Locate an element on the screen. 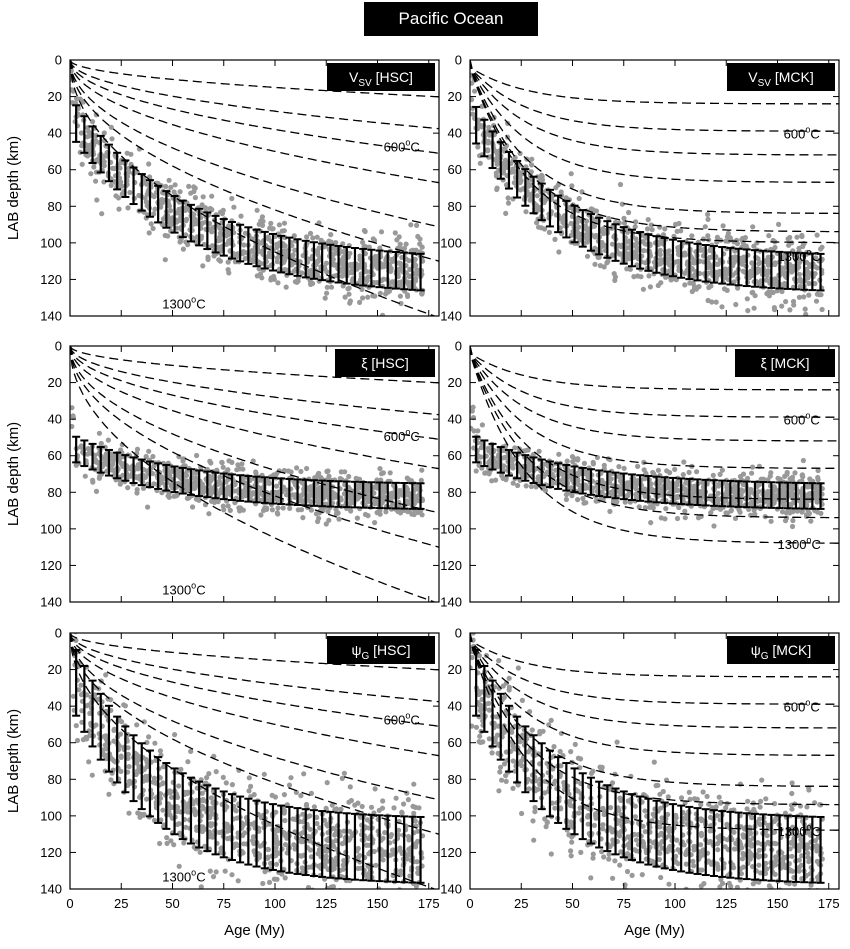 This screenshot has width=850, height=949. scatter-series is located at coordinates (647, 194).